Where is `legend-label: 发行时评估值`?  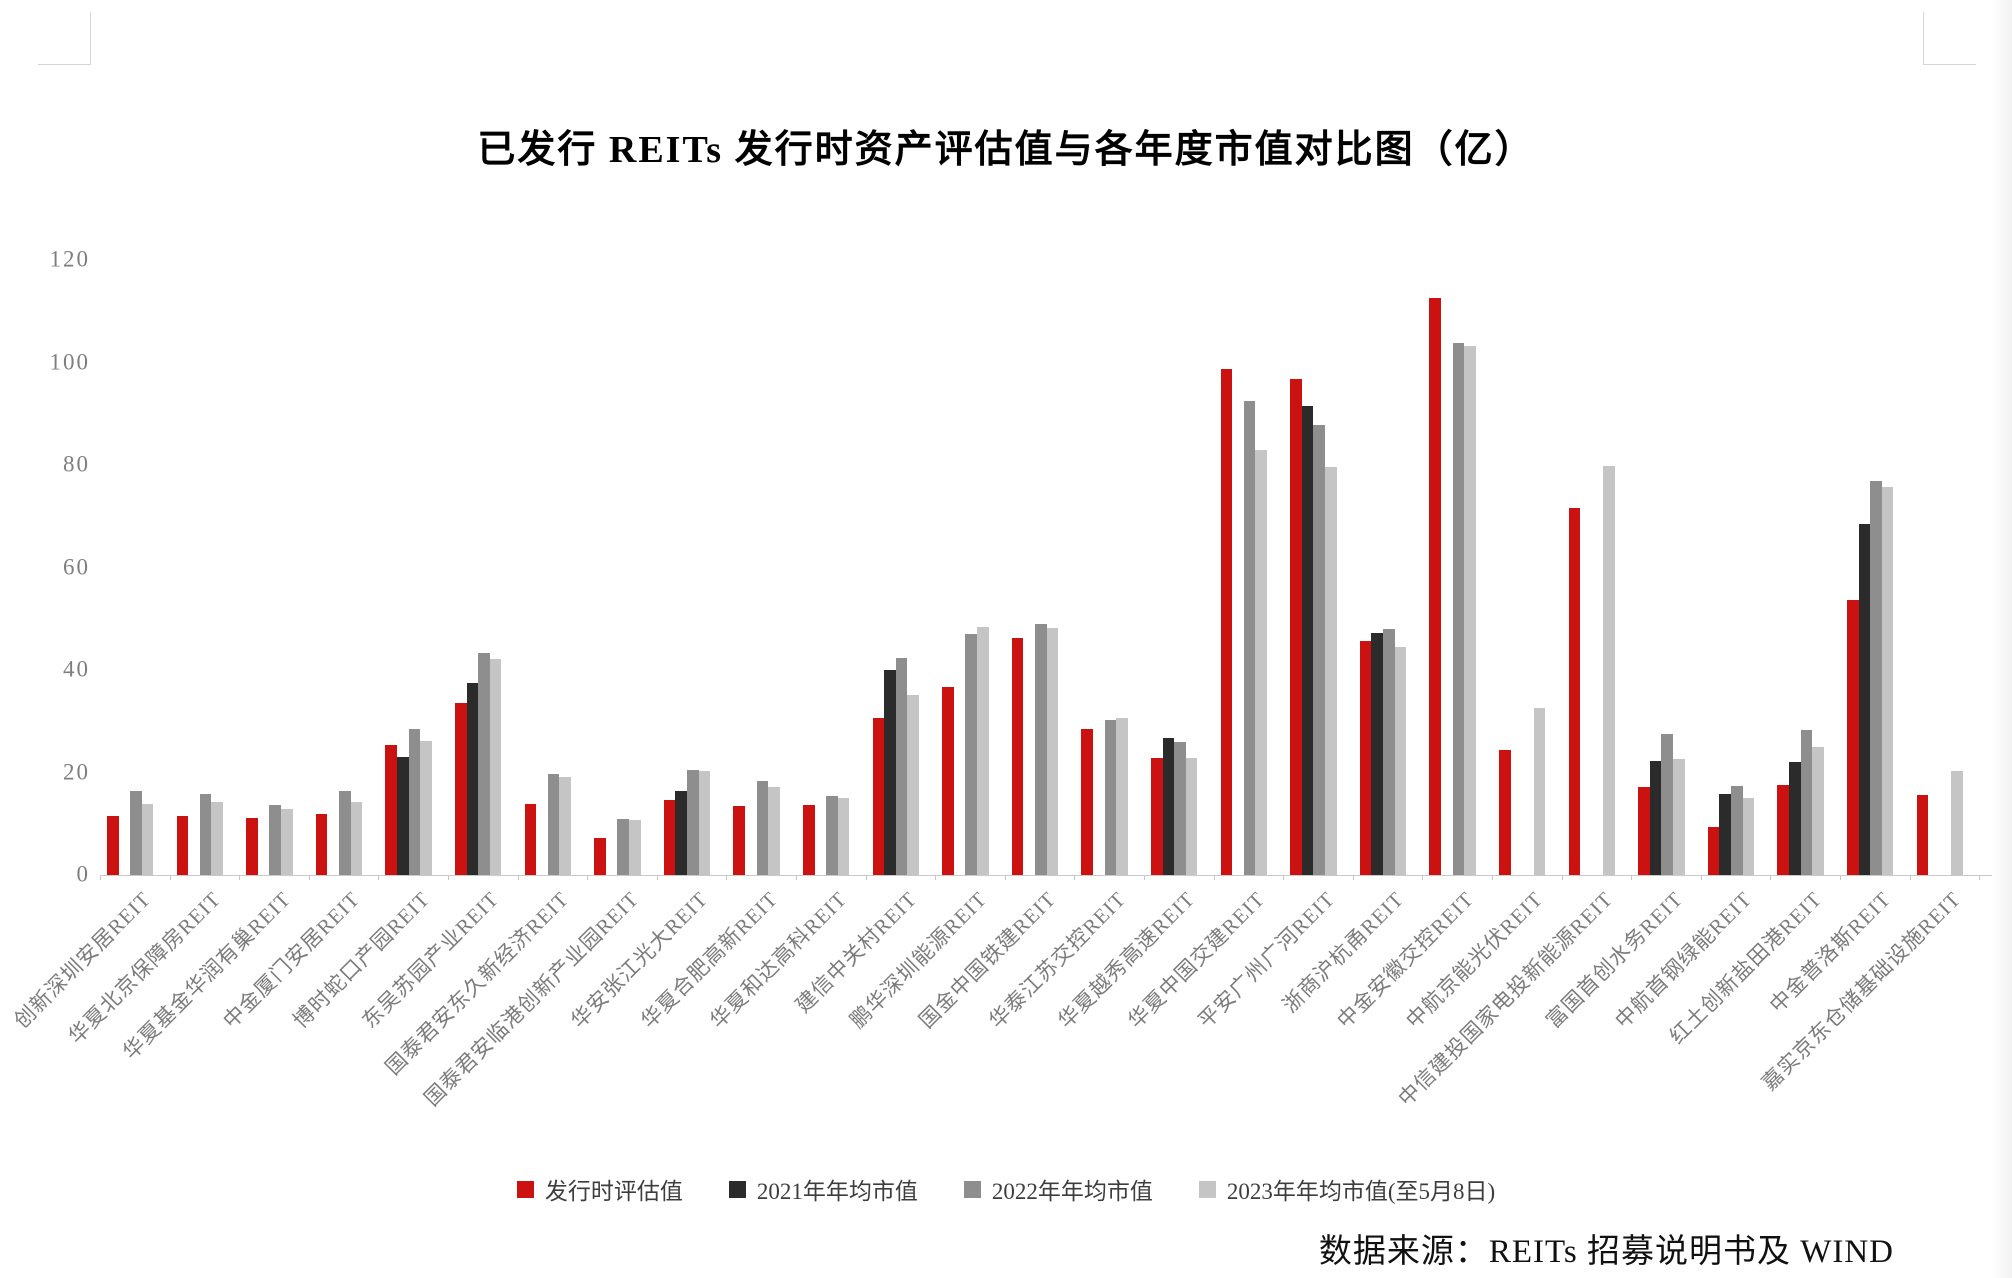 legend-label: 发行时评估值 is located at coordinates (613, 1191).